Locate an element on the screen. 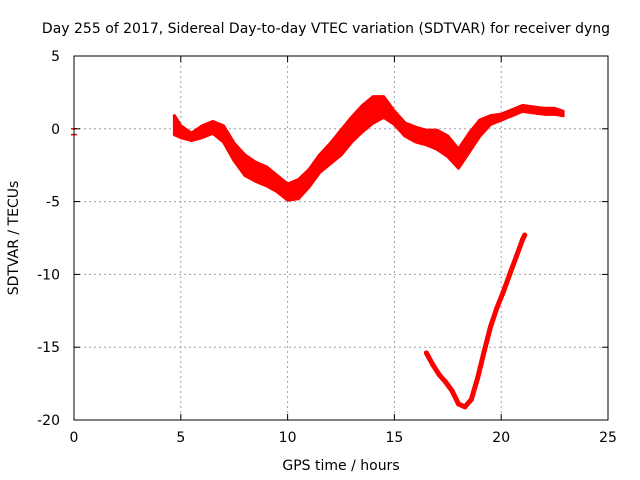 The image size is (640, 480). band-lower-line is located at coordinates (368, 155).